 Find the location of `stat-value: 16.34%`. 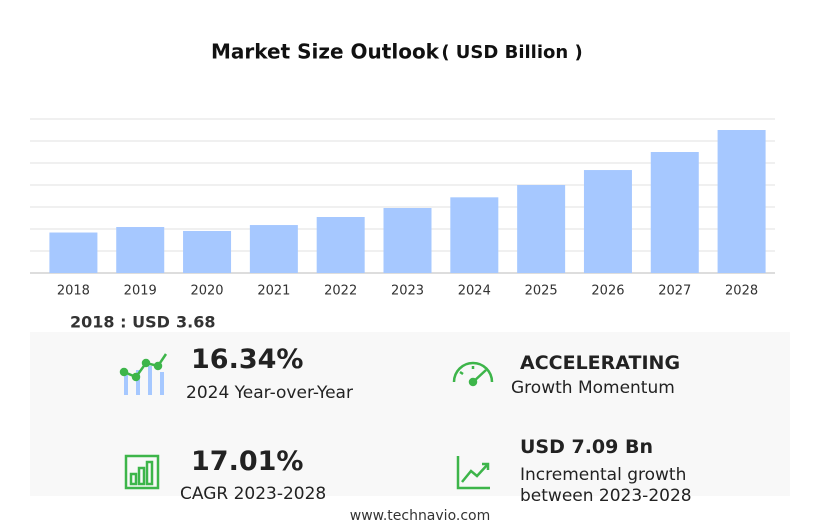

stat-value: 16.34% is located at coordinates (247, 359).